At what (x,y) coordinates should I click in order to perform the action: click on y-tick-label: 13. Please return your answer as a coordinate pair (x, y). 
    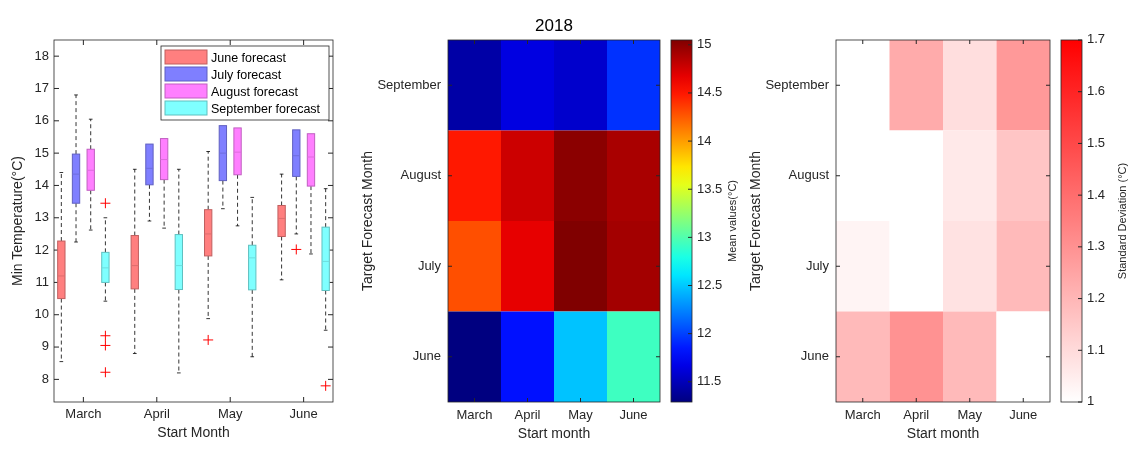
    Looking at the image, I should click on (41, 217).